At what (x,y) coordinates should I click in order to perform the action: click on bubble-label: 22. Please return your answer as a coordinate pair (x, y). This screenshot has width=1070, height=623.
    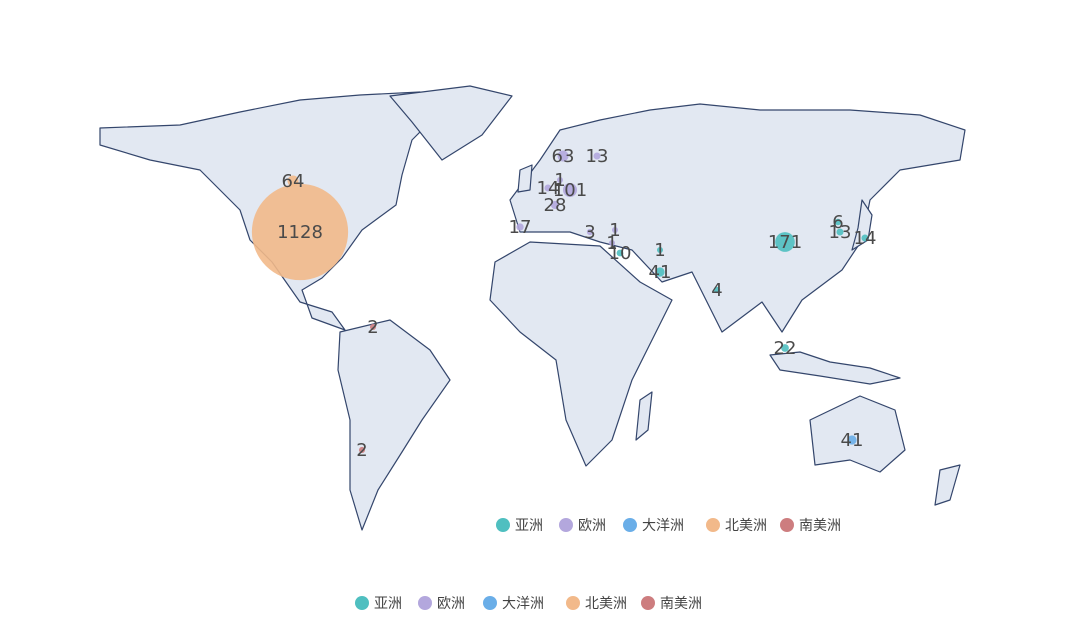
    Looking at the image, I should click on (785, 348).